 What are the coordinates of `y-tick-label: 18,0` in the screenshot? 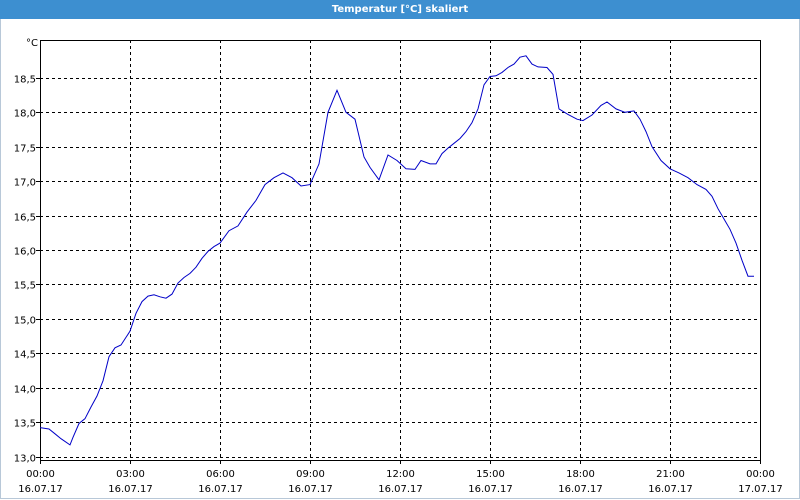 It's located at (25, 114).